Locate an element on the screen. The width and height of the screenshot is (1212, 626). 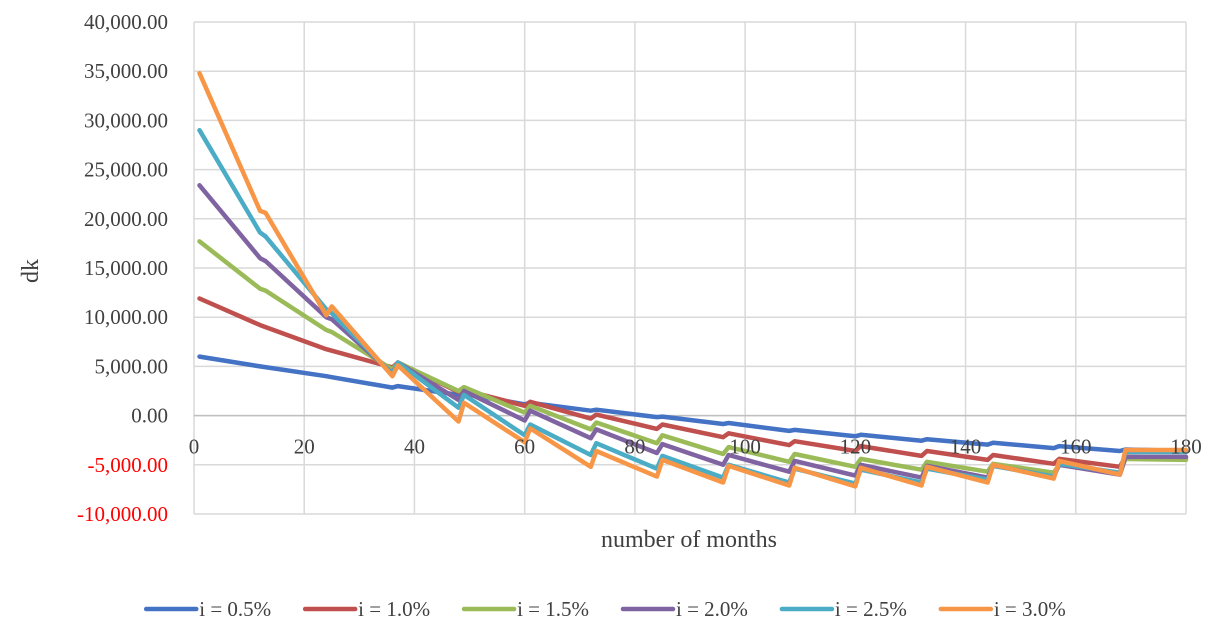
x-tick-label: 120 is located at coordinates (856, 447).